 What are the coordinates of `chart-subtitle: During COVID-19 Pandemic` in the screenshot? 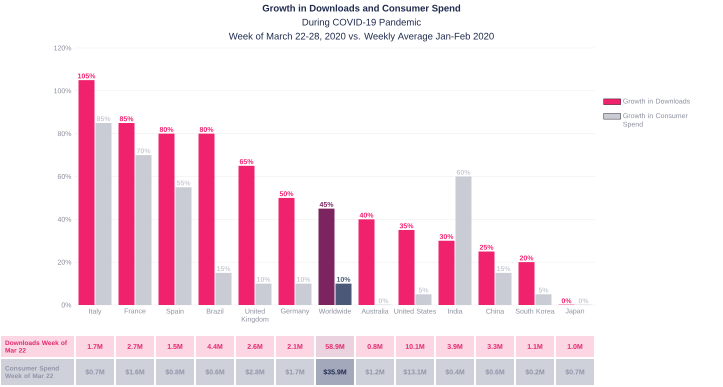 It's located at (361, 23).